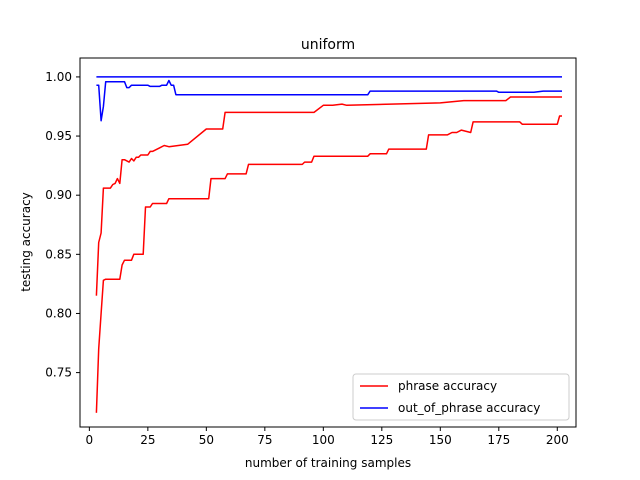 The height and width of the screenshot is (480, 640). I want to click on y-tick-label: 1.00, so click(58, 77).